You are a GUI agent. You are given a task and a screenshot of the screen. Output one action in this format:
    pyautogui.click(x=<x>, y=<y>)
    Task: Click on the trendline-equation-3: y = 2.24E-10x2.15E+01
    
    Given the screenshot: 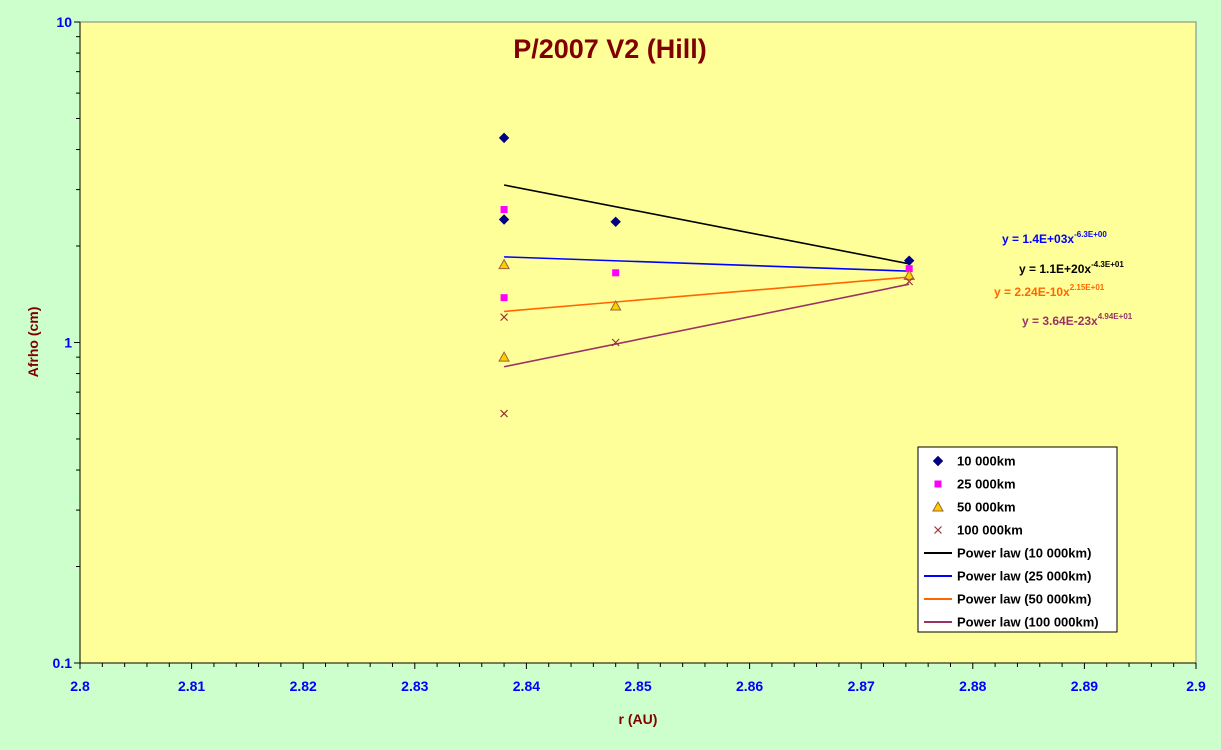 What is the action you would take?
    pyautogui.click(x=1049, y=291)
    